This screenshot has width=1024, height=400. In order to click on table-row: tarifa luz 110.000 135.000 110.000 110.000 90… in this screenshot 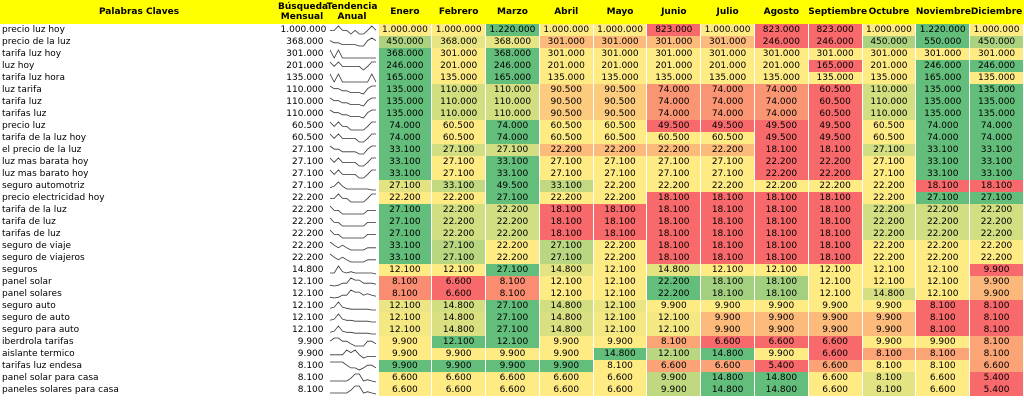, I will do `click(512, 102)`.